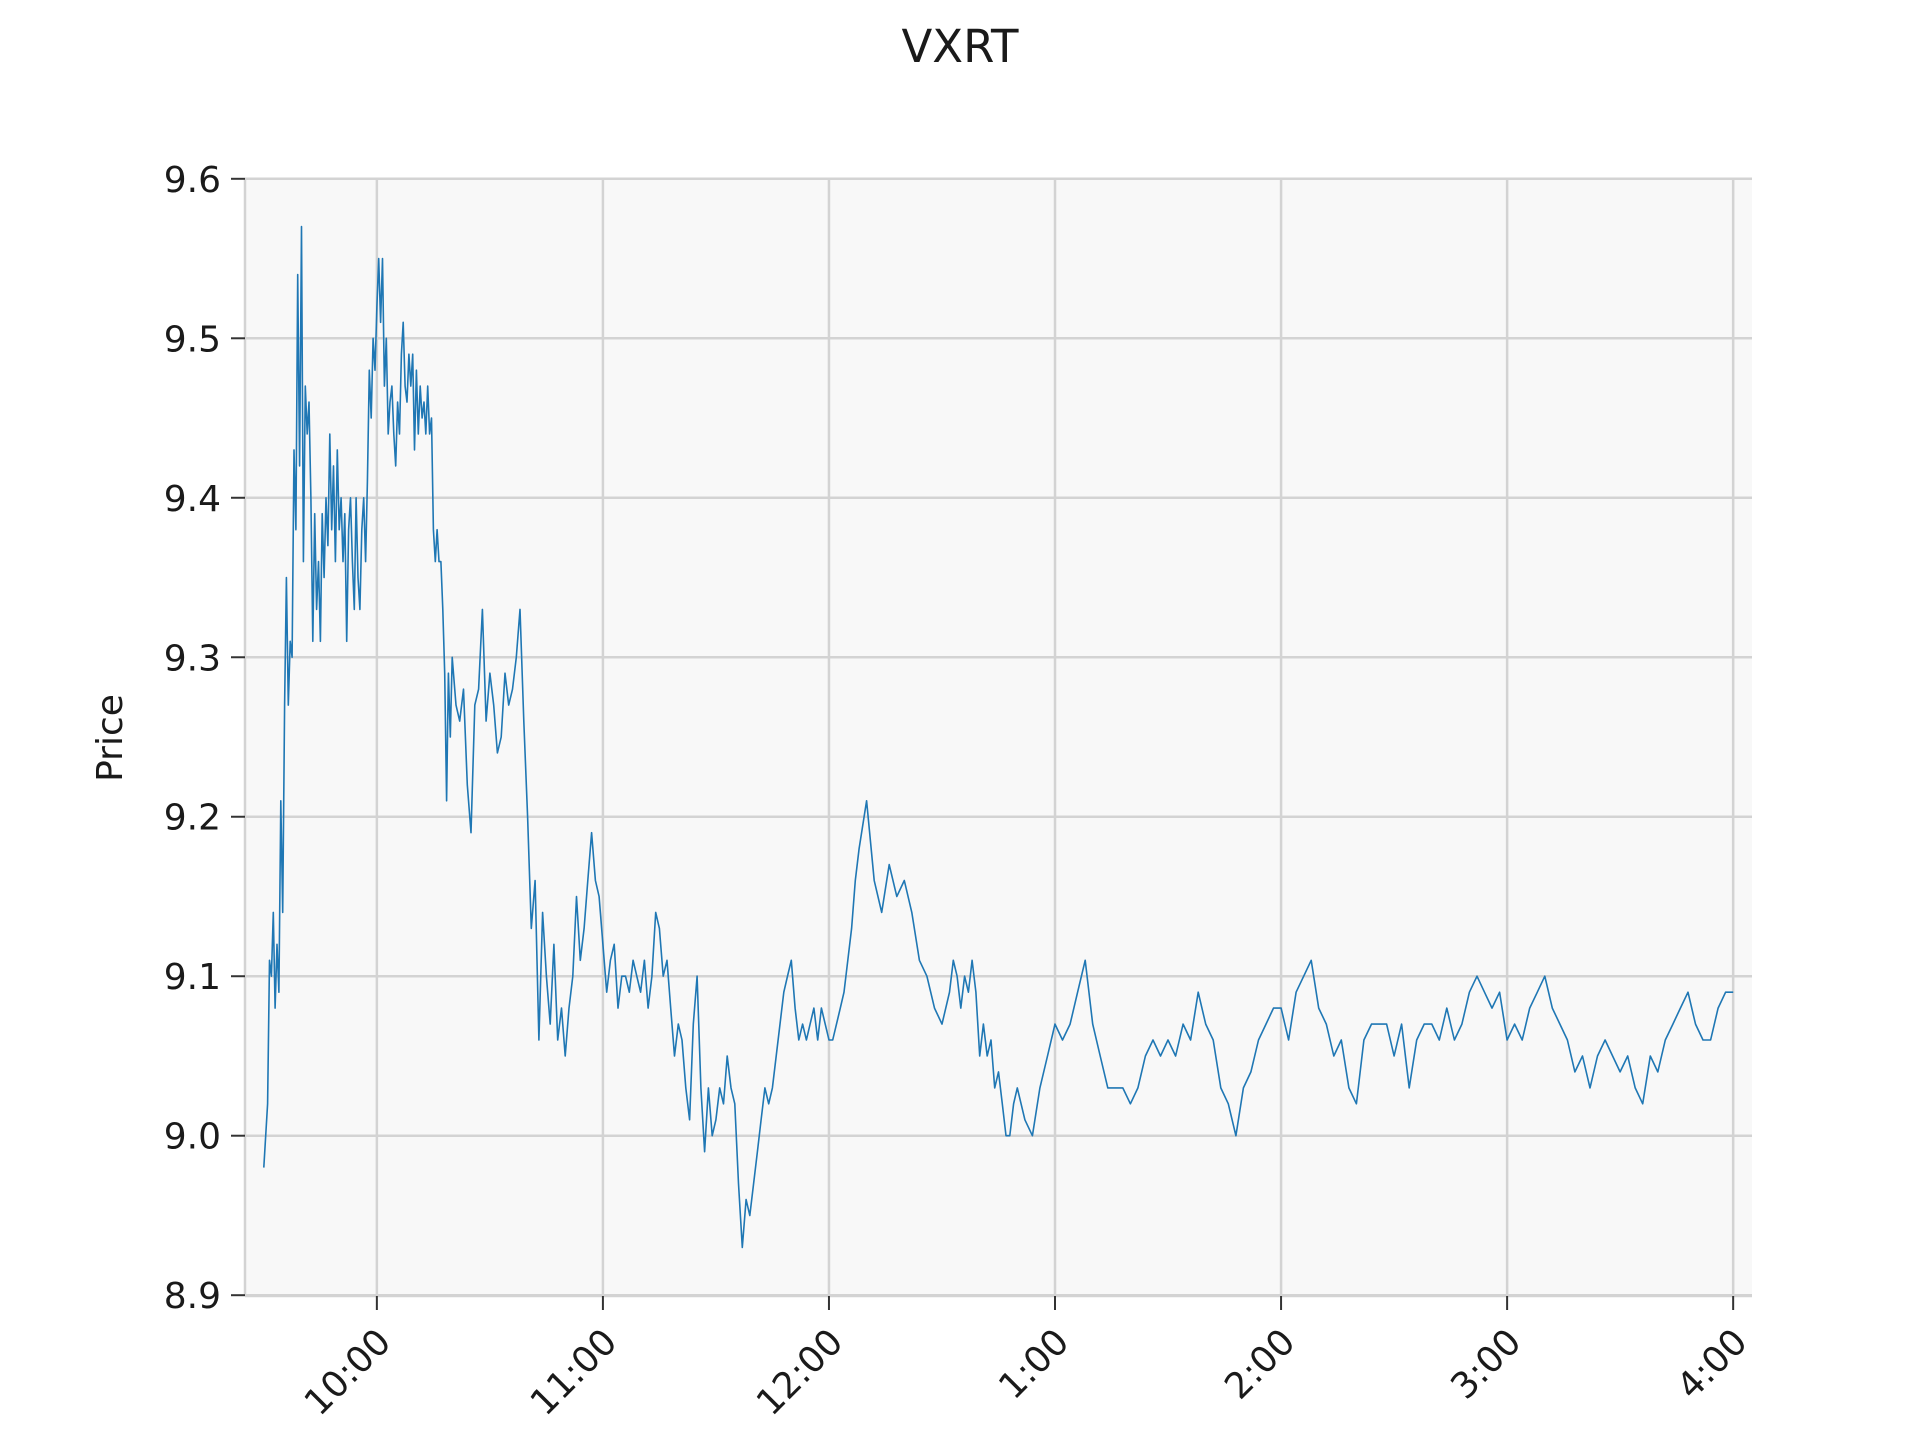 This screenshot has height=1444, width=1920. What do you see at coordinates (192, 1296) in the screenshot?
I see `y-tick-label: 8.9` at bounding box center [192, 1296].